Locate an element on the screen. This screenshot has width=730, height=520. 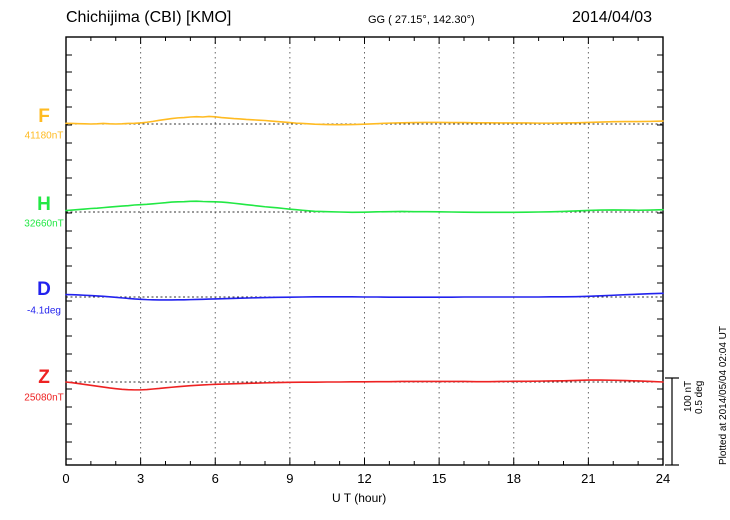
x-tick-label: 9 is located at coordinates (290, 478).